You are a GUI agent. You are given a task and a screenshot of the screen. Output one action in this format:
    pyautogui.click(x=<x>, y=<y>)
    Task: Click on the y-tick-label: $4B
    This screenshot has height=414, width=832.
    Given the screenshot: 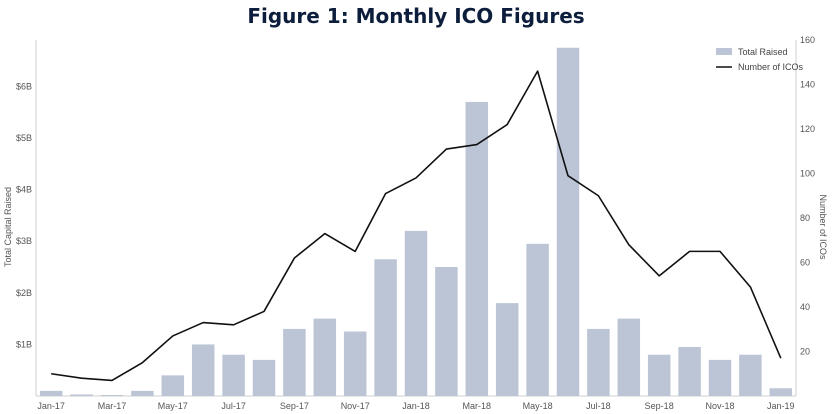 What is the action you would take?
    pyautogui.click(x=24, y=190)
    